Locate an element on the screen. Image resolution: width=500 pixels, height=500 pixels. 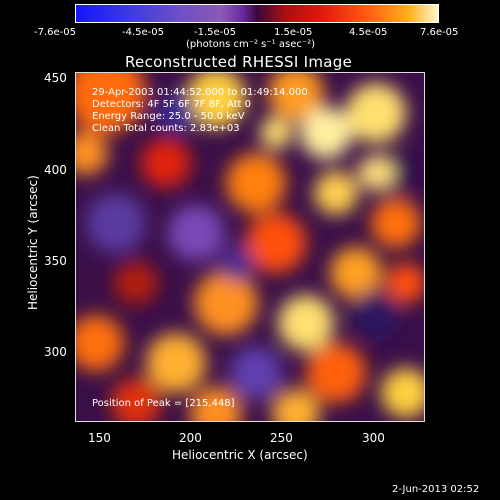
plot-datestamp: 2-Jun-2013 02:52 is located at coordinates (436, 489).